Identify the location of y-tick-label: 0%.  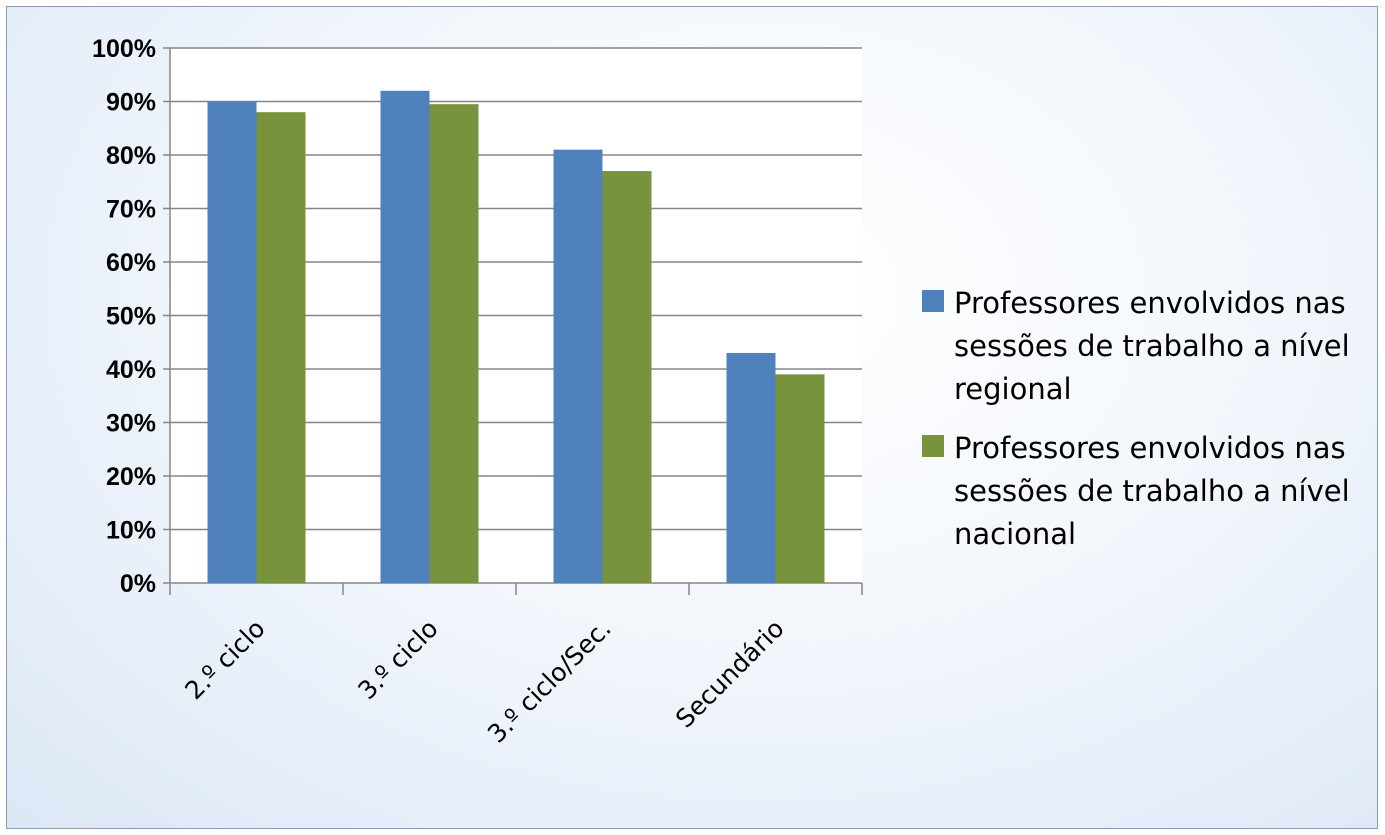
(138, 584).